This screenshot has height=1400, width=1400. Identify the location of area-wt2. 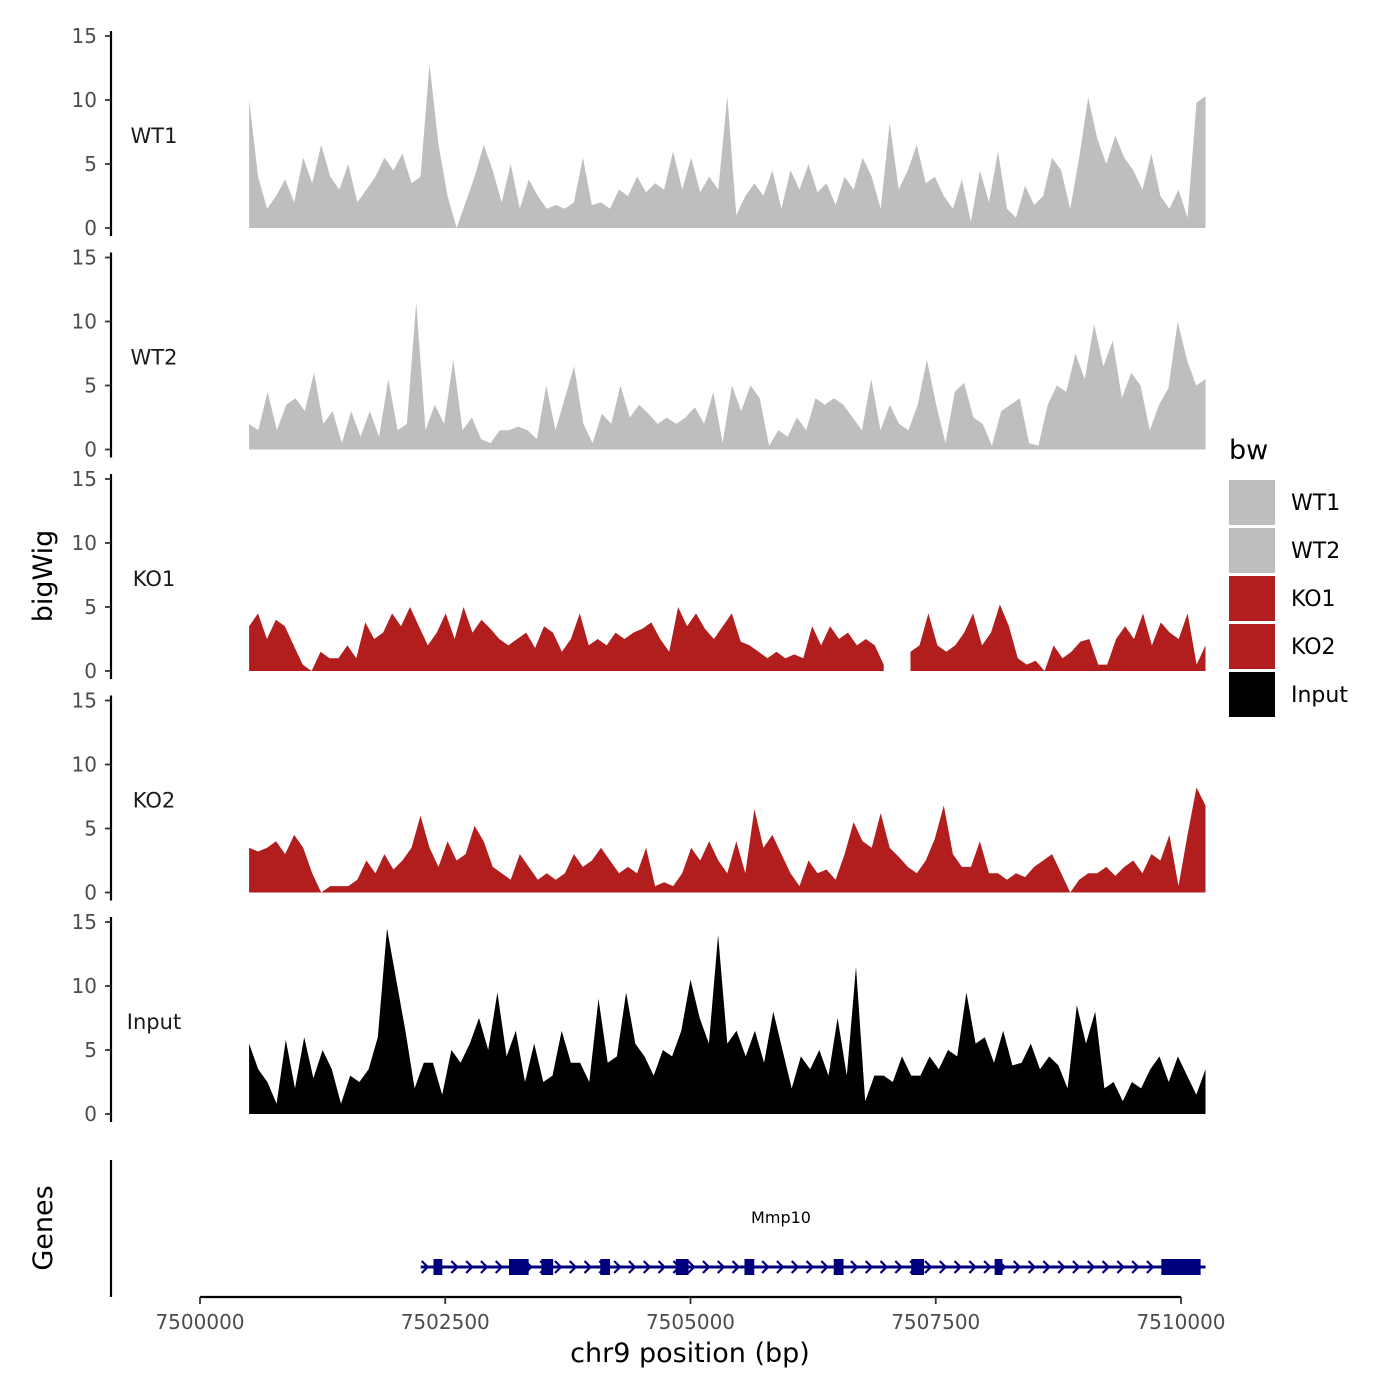
(727, 376).